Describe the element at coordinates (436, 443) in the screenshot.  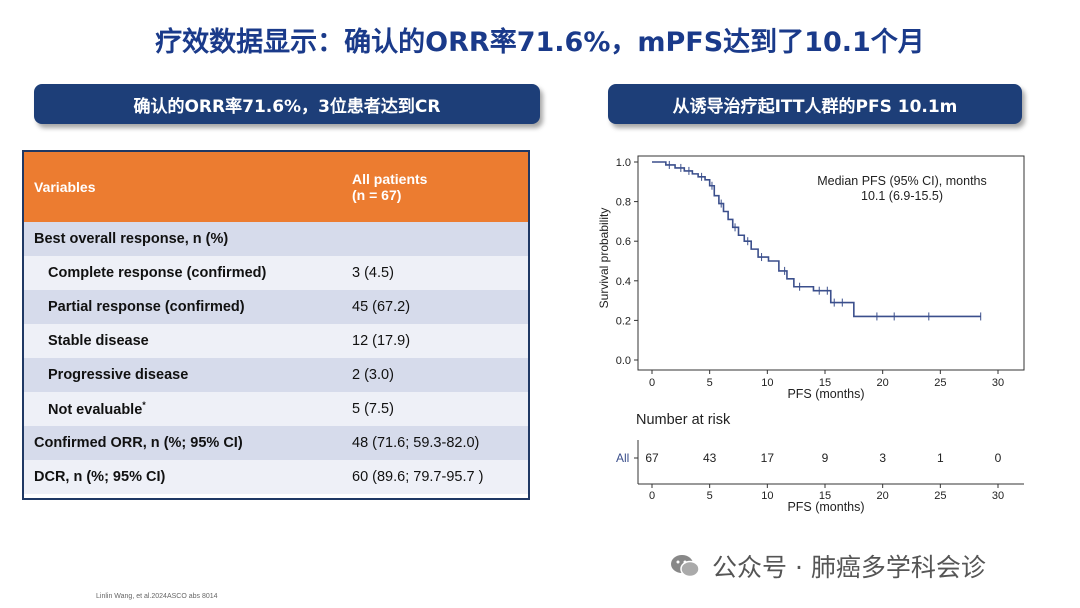
I see `row-value: 48 (71.6; 59.3-82.0)` at that location.